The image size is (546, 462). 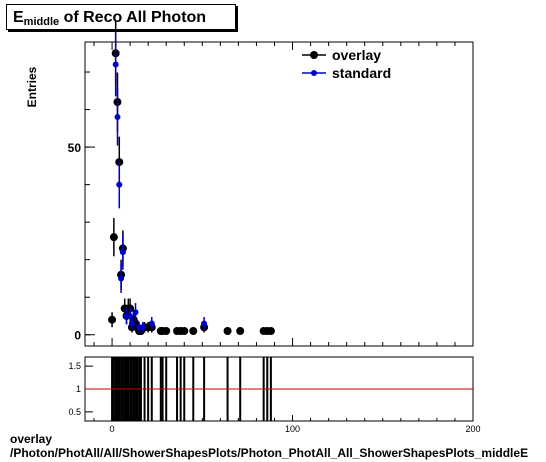 What do you see at coordinates (75, 148) in the screenshot?
I see `y-tick-label: 50` at bounding box center [75, 148].